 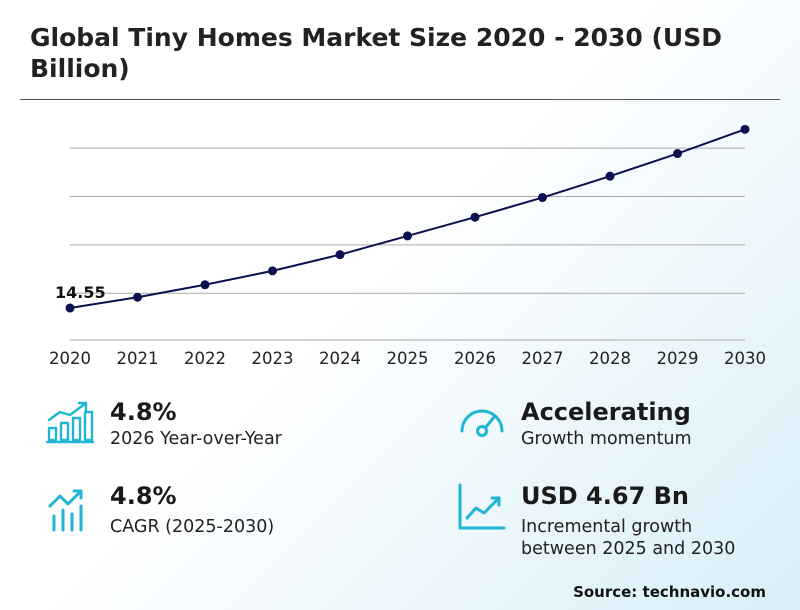 What do you see at coordinates (273, 358) in the screenshot?
I see `x-tick-label-2023: 2023` at bounding box center [273, 358].